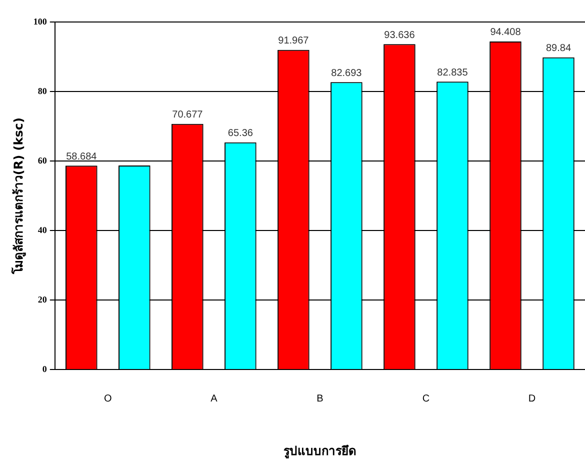 This screenshot has width=585, height=467. Describe the element at coordinates (320, 398) in the screenshot. I see `x-tick-label: B` at that location.